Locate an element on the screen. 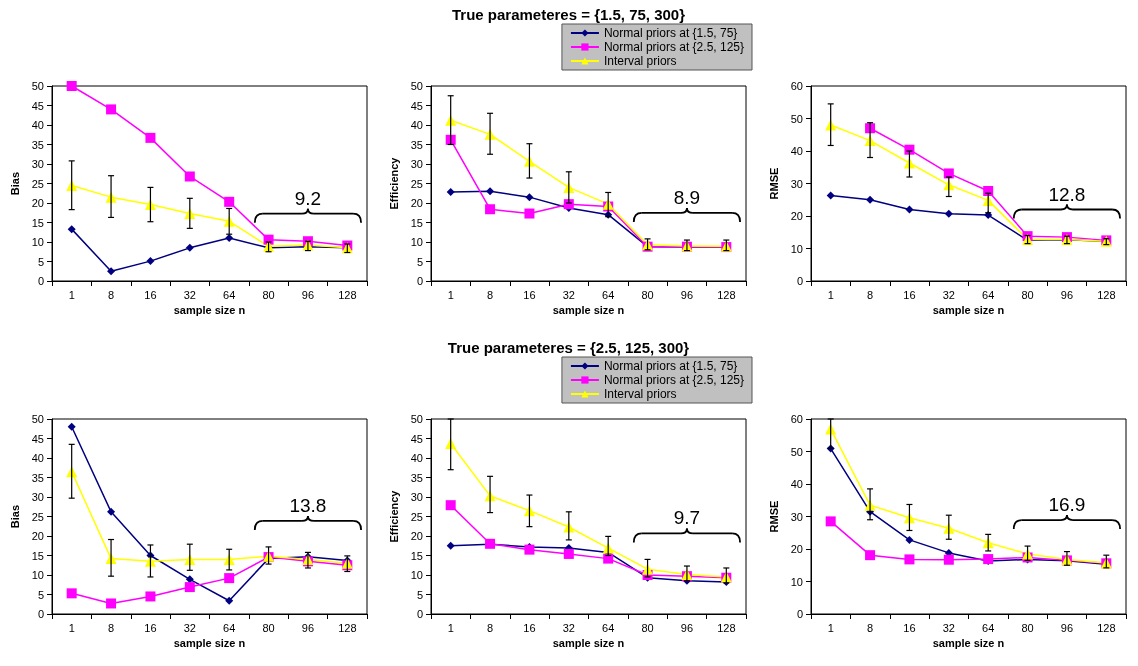 The height and width of the screenshot is (666, 1138). y-axis-title: Bias is located at coordinates (15, 516).